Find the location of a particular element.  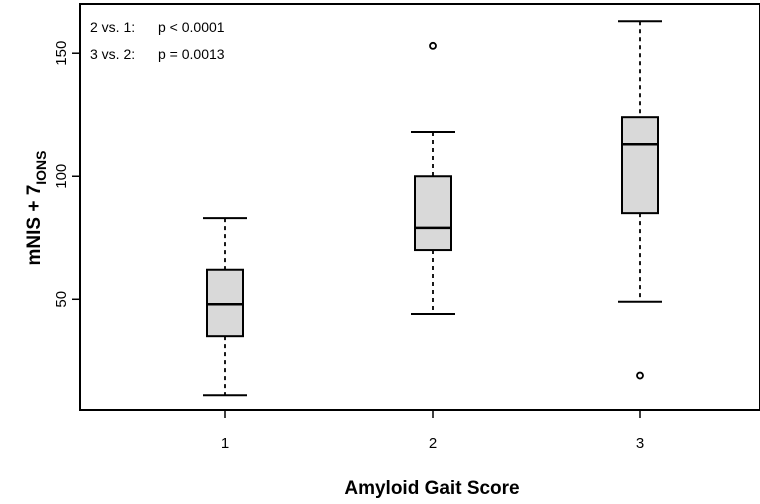

x-tick-label-1: 1 is located at coordinates (225, 443).